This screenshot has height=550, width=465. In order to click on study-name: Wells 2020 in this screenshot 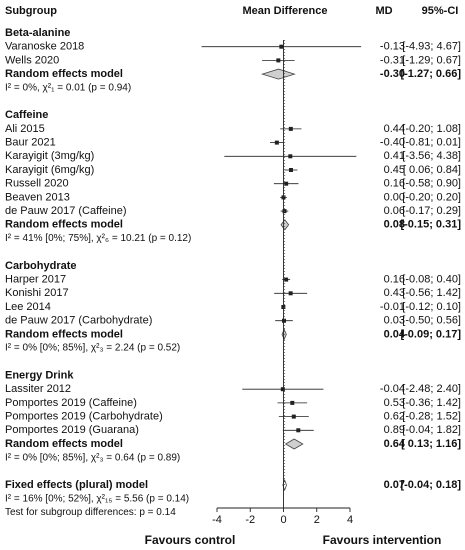, I will do `click(32, 60)`.